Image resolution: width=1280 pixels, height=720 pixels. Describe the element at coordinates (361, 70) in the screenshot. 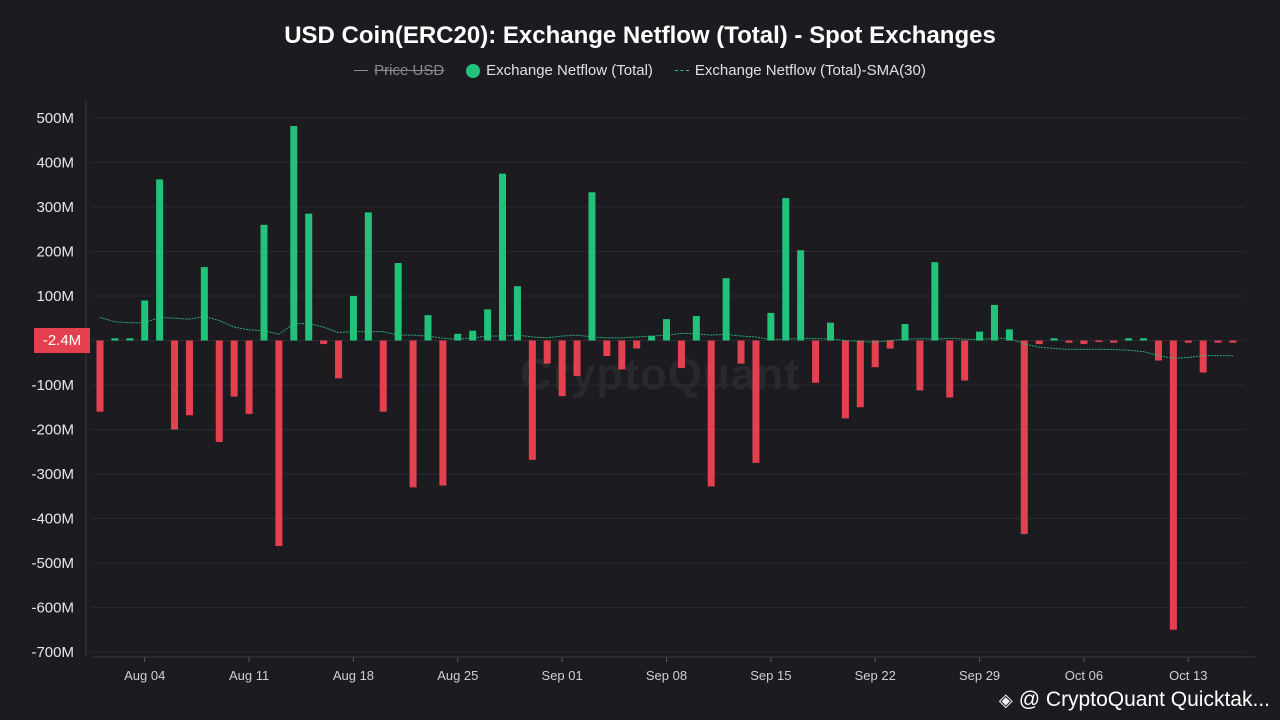

I see `legend-line-icon` at that location.